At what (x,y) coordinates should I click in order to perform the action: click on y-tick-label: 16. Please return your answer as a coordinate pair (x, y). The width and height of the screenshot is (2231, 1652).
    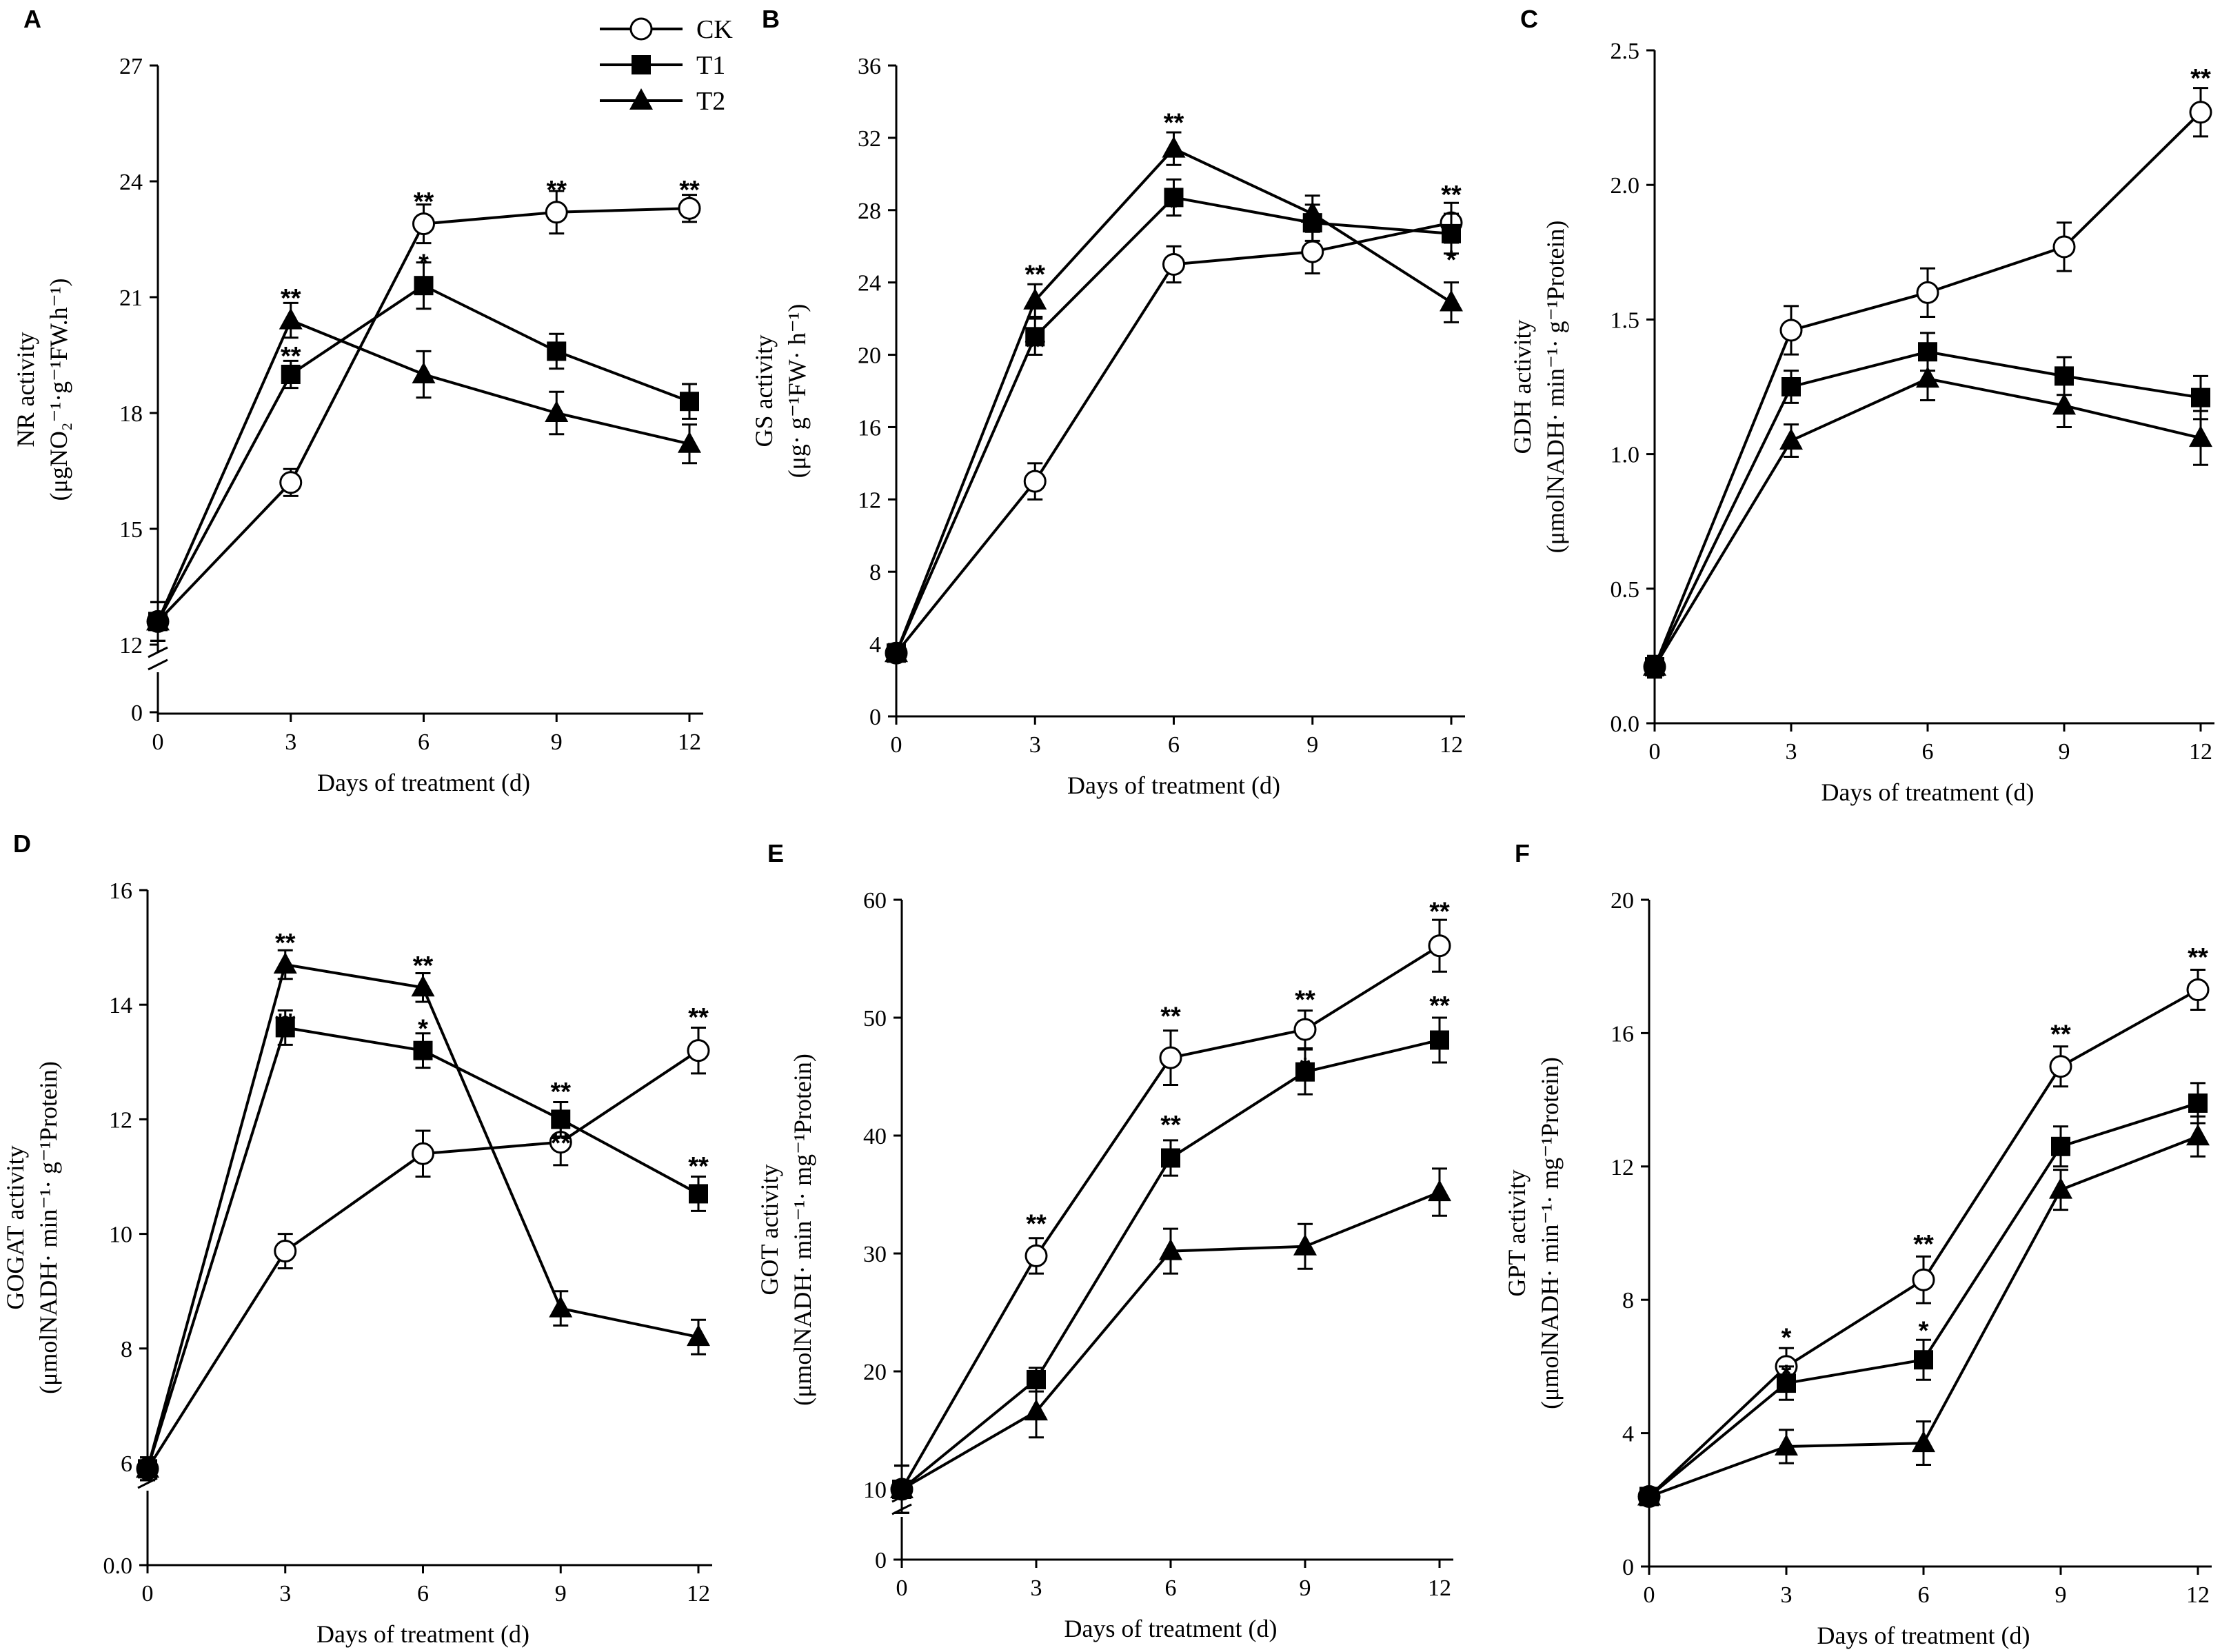
    Looking at the image, I should click on (120, 891).